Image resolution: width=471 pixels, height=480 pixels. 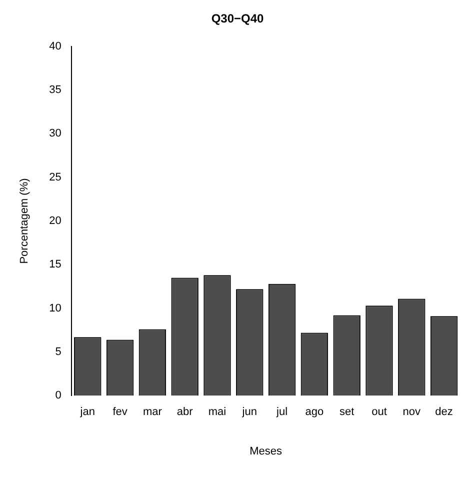 What do you see at coordinates (55, 308) in the screenshot?
I see `y-tick-label: 10` at bounding box center [55, 308].